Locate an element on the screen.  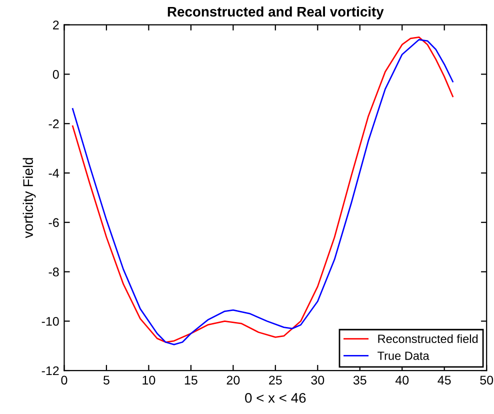
y-tick-label: -8 is located at coordinates (53, 272).